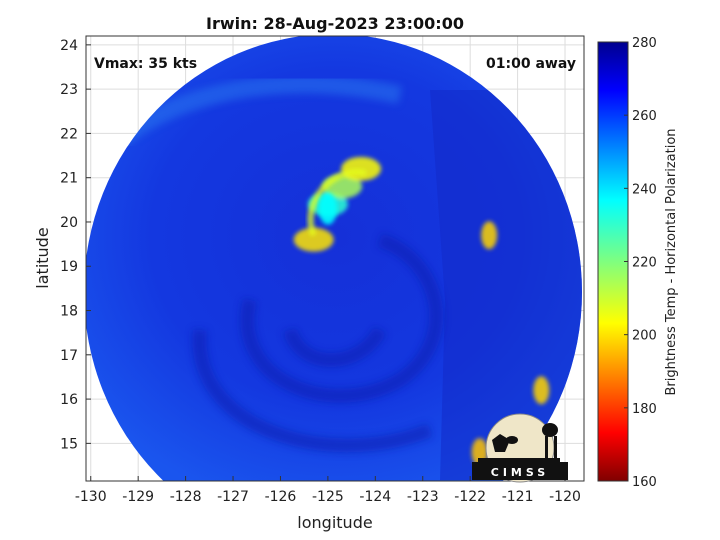  I want to click on y-tick-label-6: 21, so click(69, 179).